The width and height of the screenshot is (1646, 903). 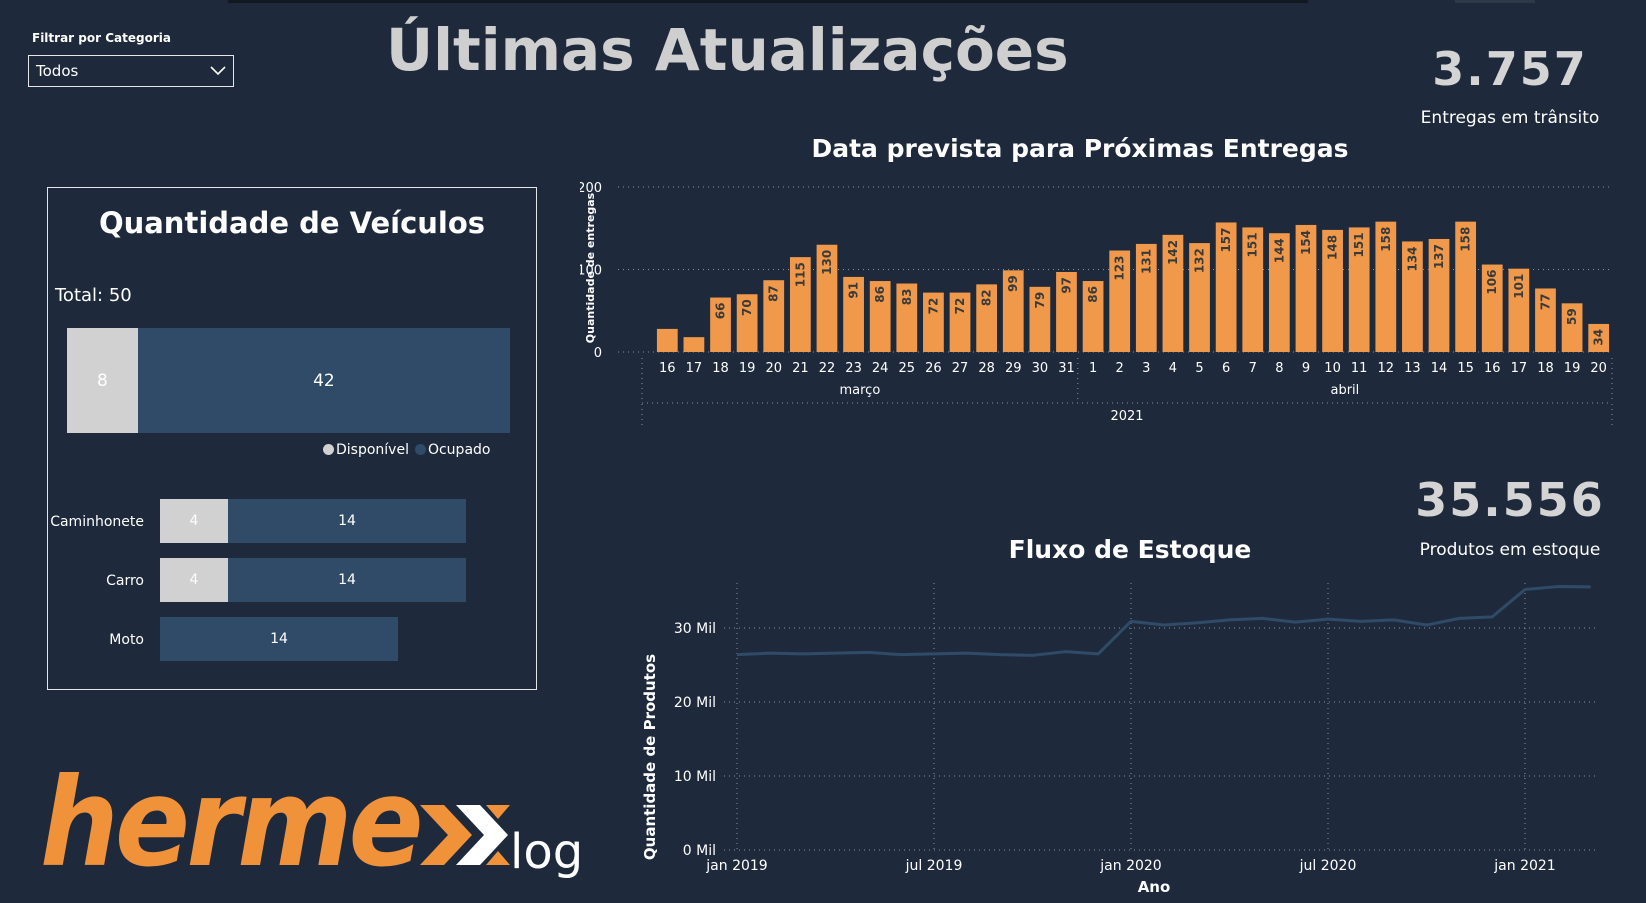 What do you see at coordinates (1572, 368) in the screenshot?
I see `x-tick-label: 19` at bounding box center [1572, 368].